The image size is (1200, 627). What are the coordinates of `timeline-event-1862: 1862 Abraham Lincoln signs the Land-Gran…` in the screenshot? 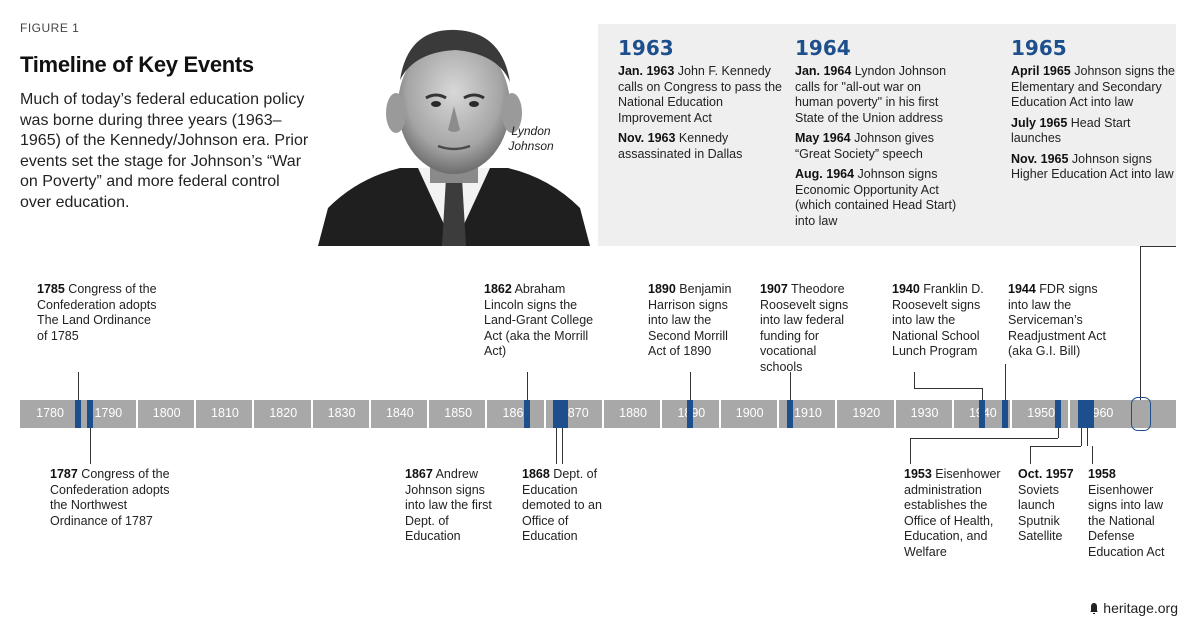 It's located at (540, 321).